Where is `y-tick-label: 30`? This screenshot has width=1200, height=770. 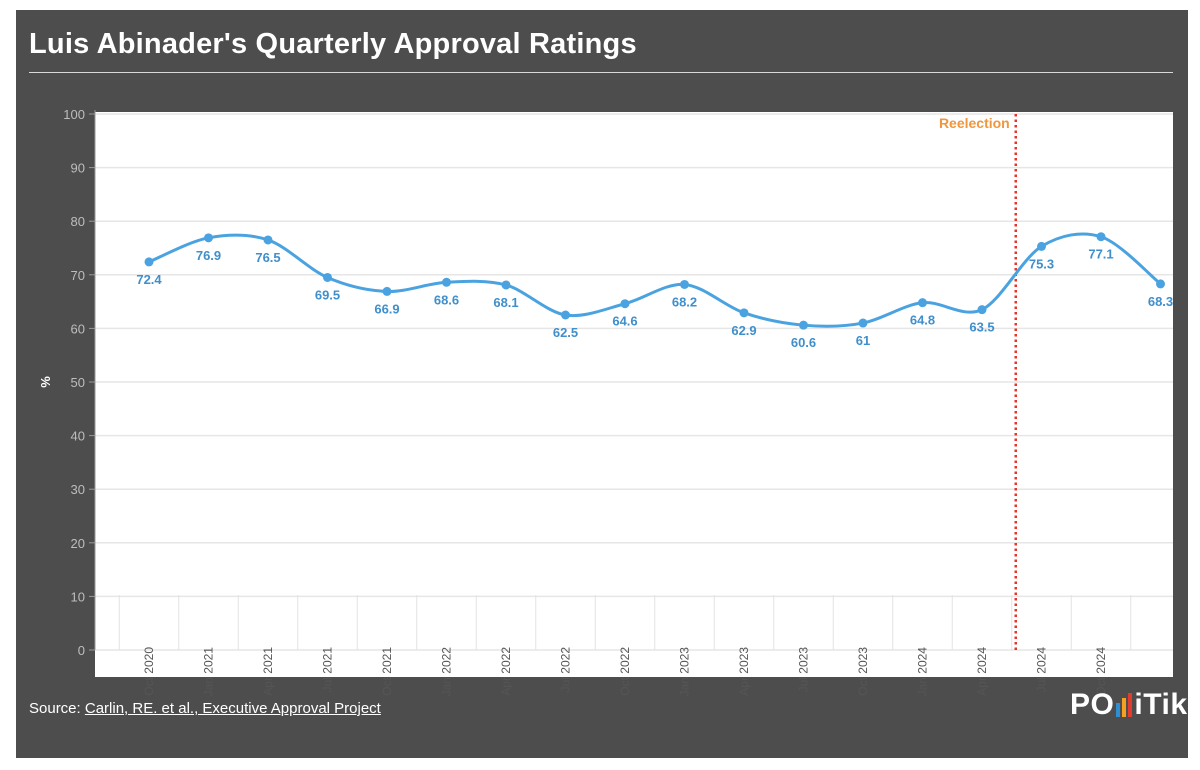 y-tick-label: 30 is located at coordinates (78, 489).